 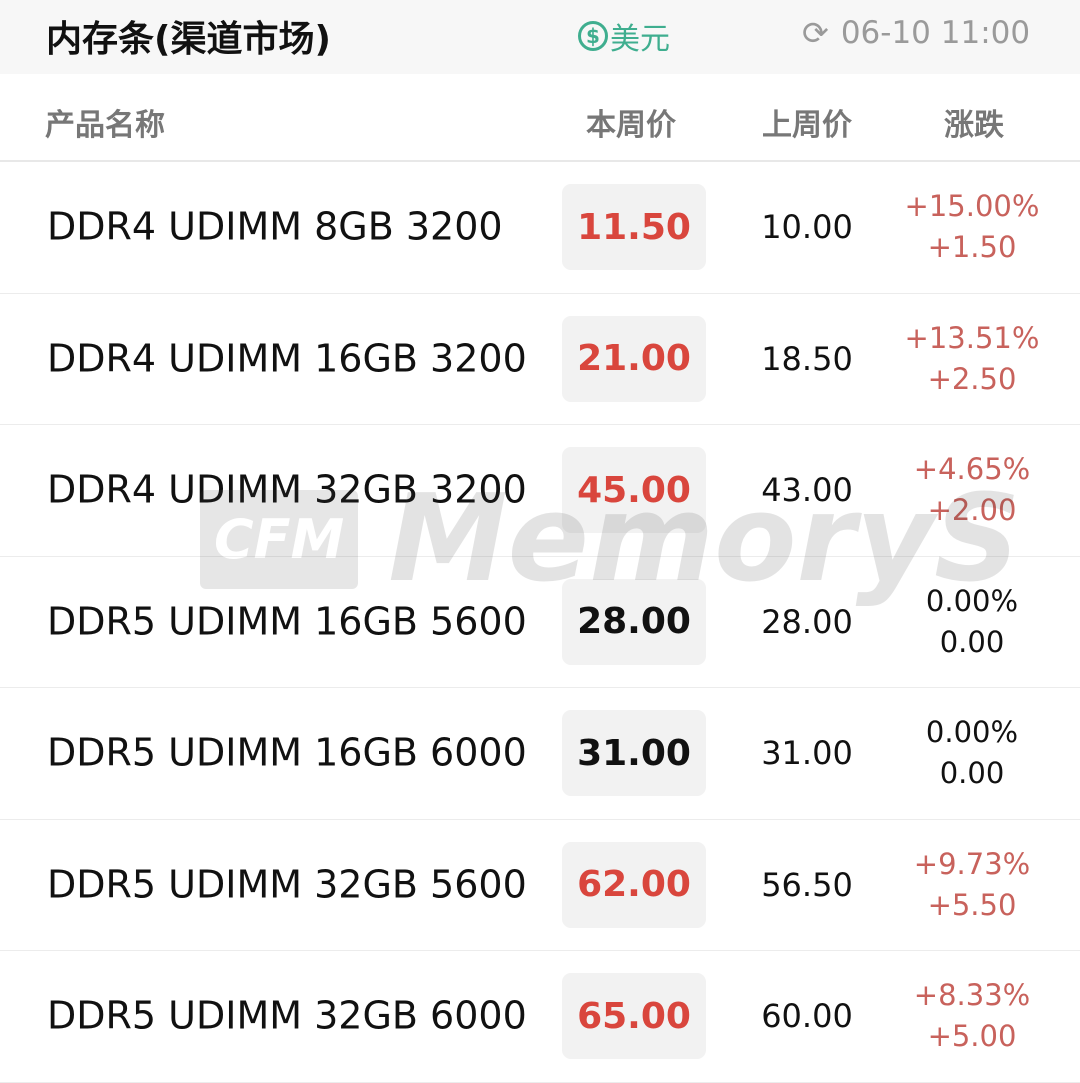 What do you see at coordinates (634, 621) in the screenshot?
I see `this-week-price: 28.00` at bounding box center [634, 621].